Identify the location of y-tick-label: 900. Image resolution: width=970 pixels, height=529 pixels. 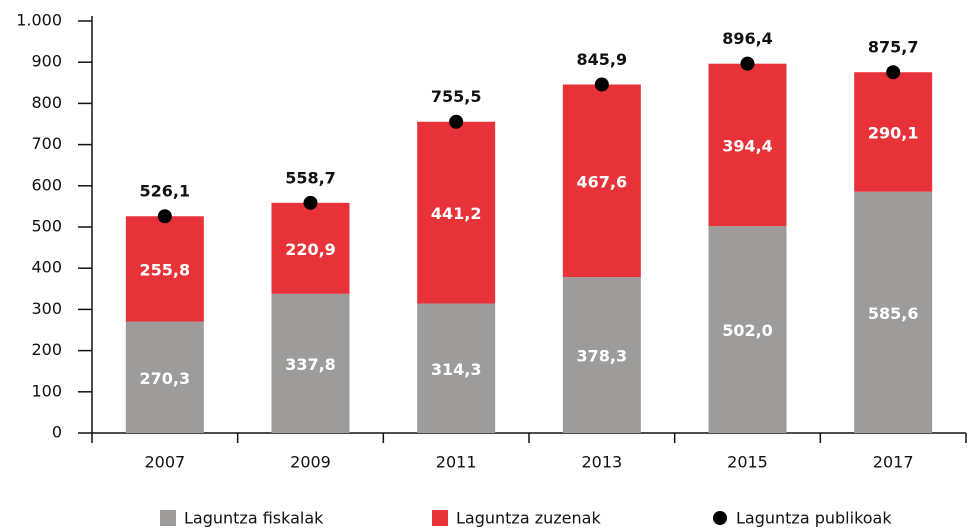
(46, 61).